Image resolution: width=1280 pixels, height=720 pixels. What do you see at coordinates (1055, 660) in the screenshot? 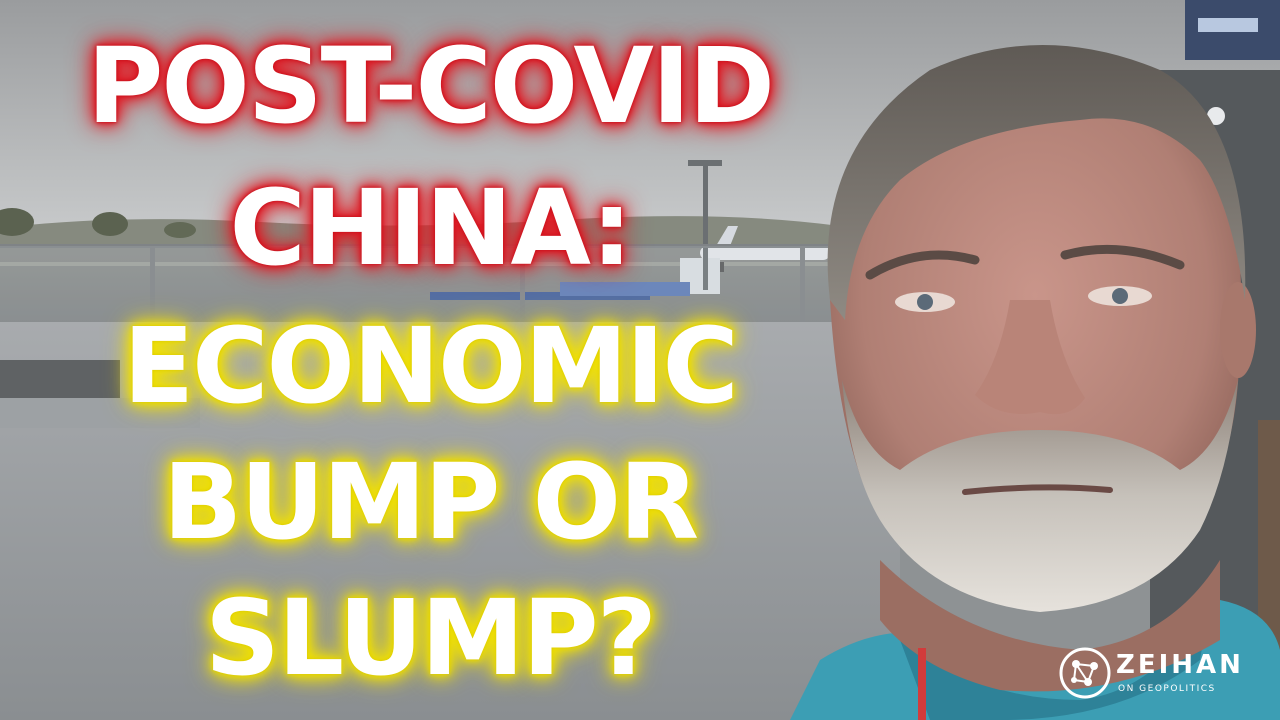
I see `shirt-shadow` at bounding box center [1055, 660].